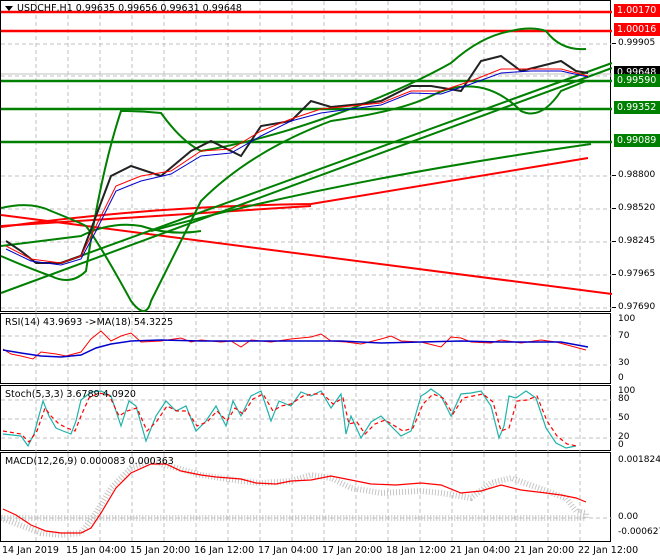 Image resolution: width=660 pixels, height=560 pixels. I want to click on stoch-scale: 100 80 50 20 0, so click(627, 418).